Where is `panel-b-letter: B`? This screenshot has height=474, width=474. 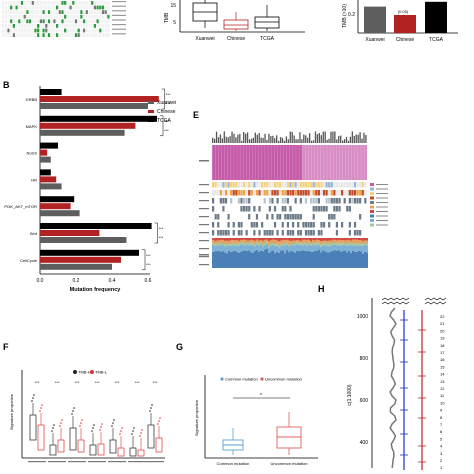
panel-b-letter: B is located at coordinates (6, 85).